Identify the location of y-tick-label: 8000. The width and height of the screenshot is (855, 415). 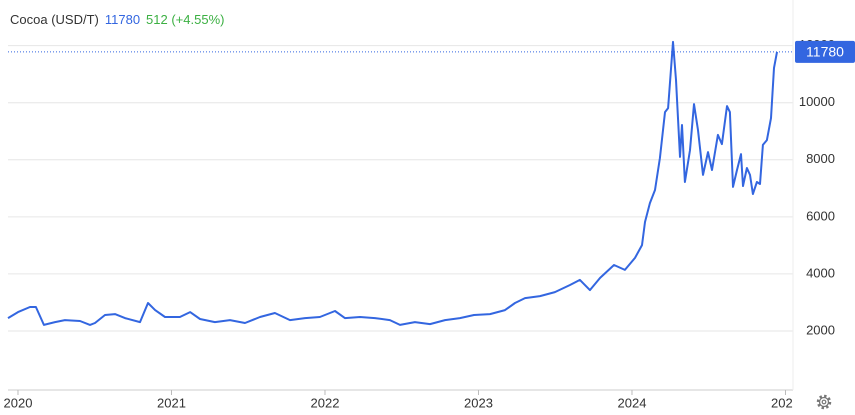
(820, 158).